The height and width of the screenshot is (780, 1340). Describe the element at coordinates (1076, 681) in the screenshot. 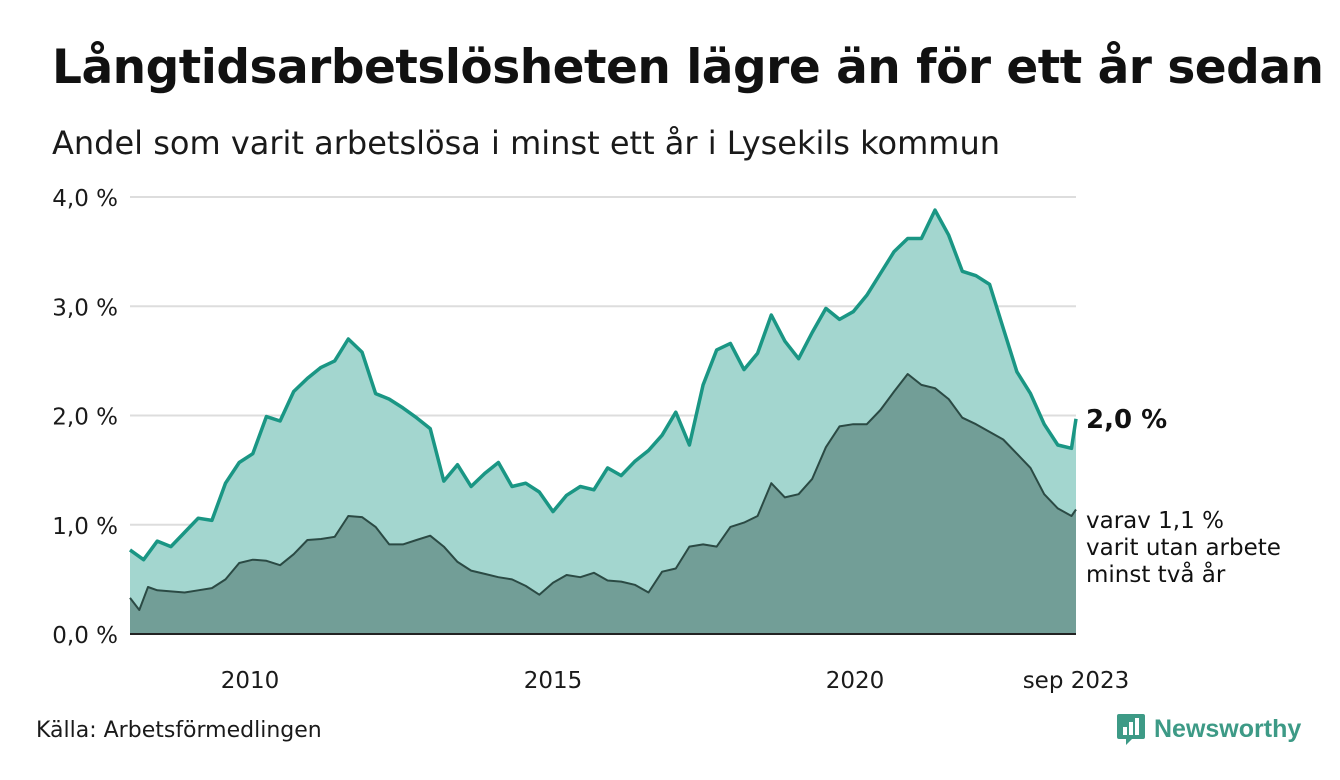

I see `x-tick-label: sep 2023` at that location.